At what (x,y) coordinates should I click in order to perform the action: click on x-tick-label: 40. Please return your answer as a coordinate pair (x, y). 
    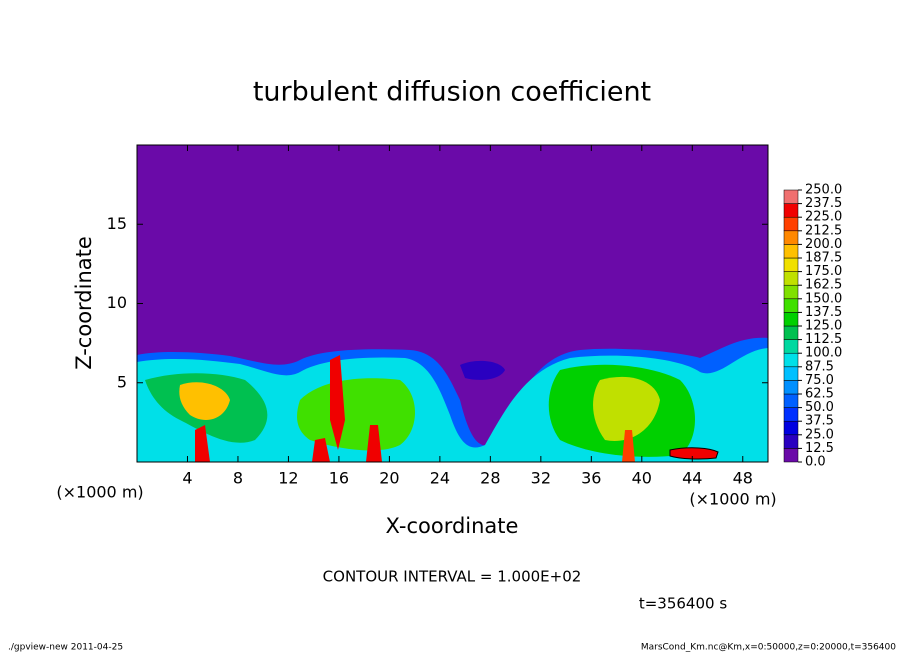
    Looking at the image, I should click on (642, 478).